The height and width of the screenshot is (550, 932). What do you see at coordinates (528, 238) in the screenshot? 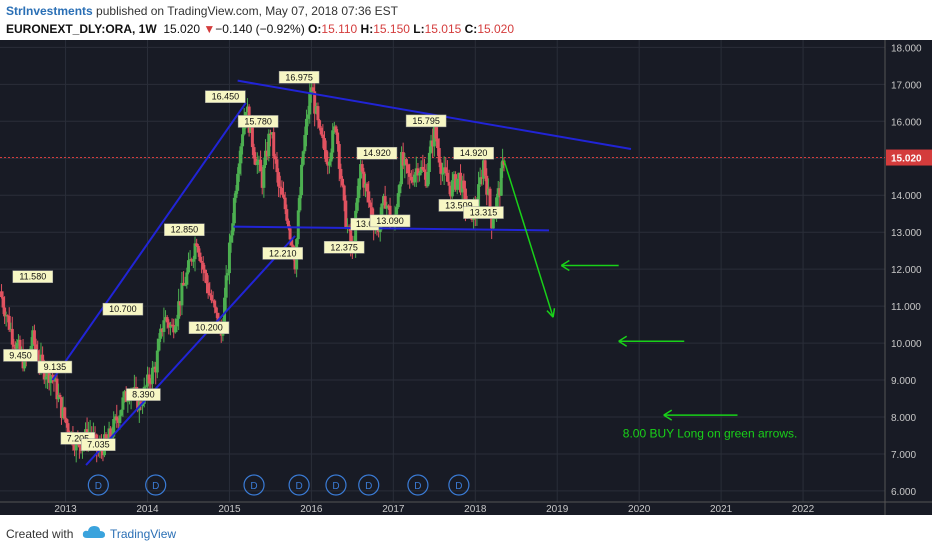
I see `projection-arrow-line` at bounding box center [528, 238].